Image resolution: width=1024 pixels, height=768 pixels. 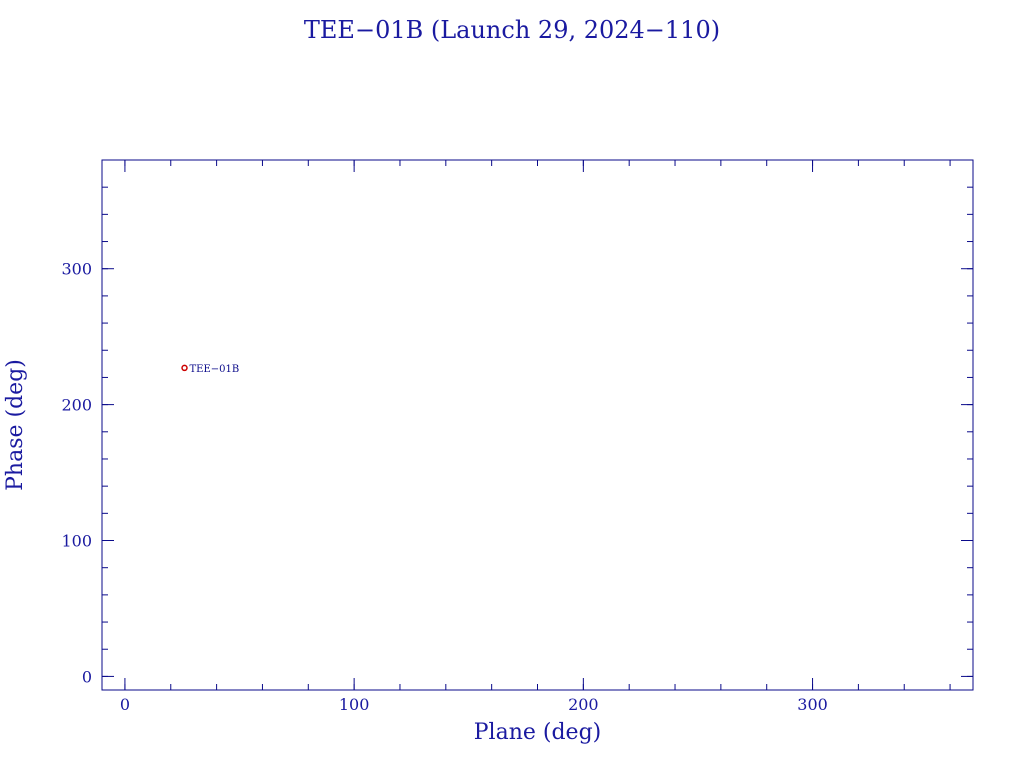 What do you see at coordinates (512, 30) in the screenshot?
I see `chart-title: TEE−01B (Launch 29, 2024−110)` at bounding box center [512, 30].